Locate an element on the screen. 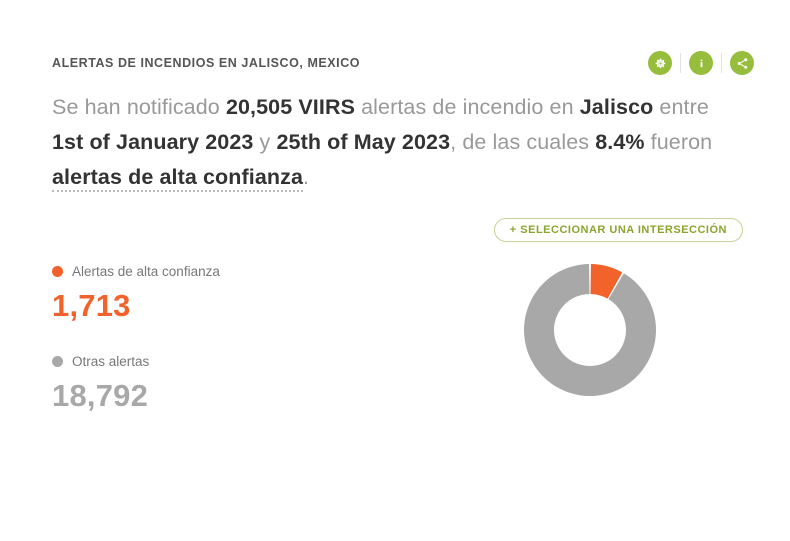 The width and height of the screenshot is (790, 541). sentence-part-5: , de las cuales is located at coordinates (523, 142).